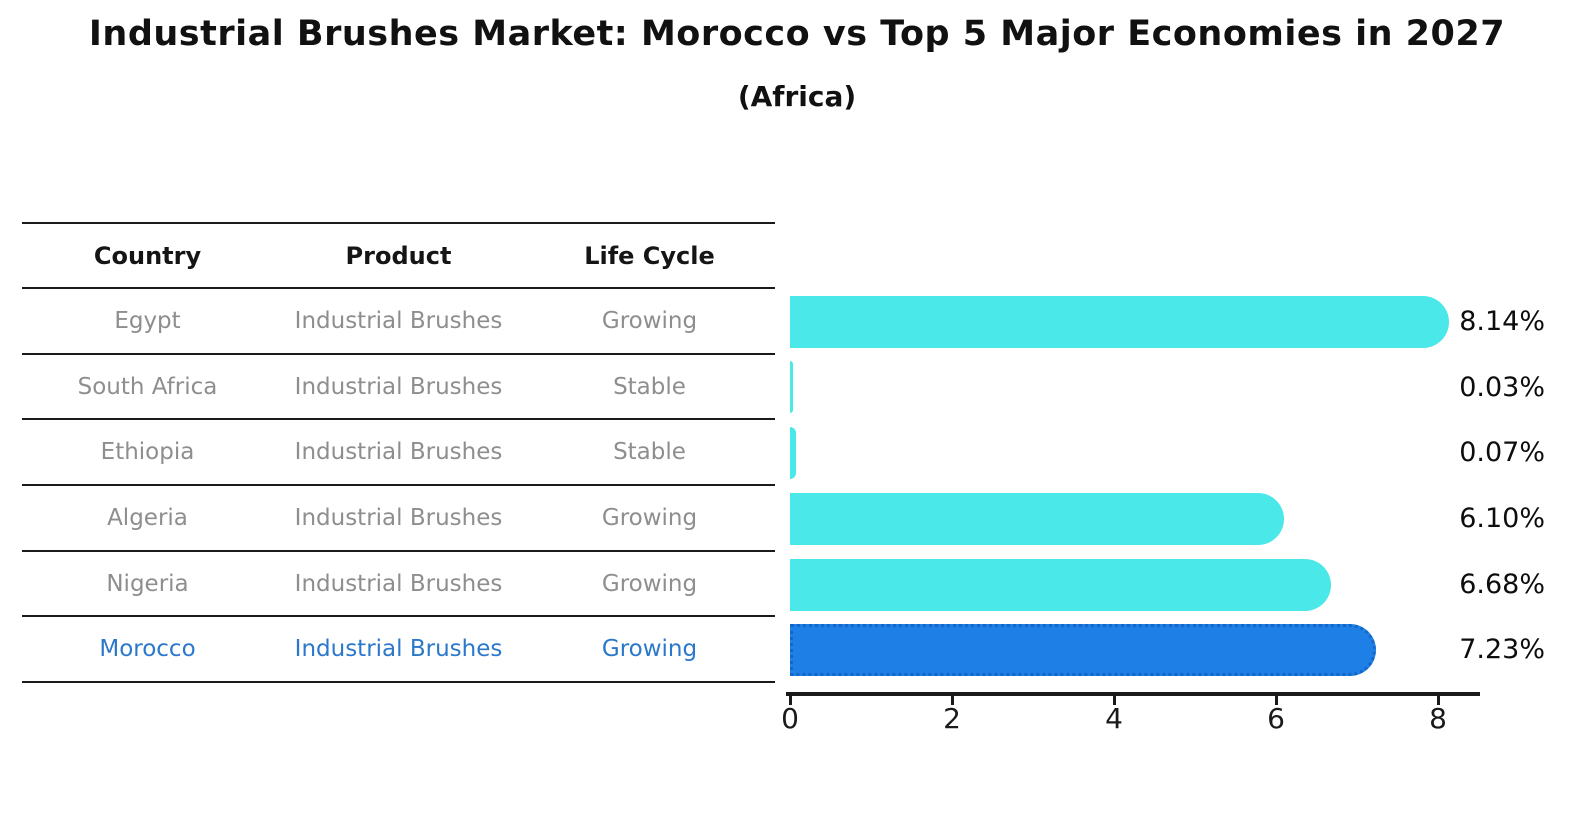  I want to click on bar-row-algeria: 6.10%, so click(1192, 519).